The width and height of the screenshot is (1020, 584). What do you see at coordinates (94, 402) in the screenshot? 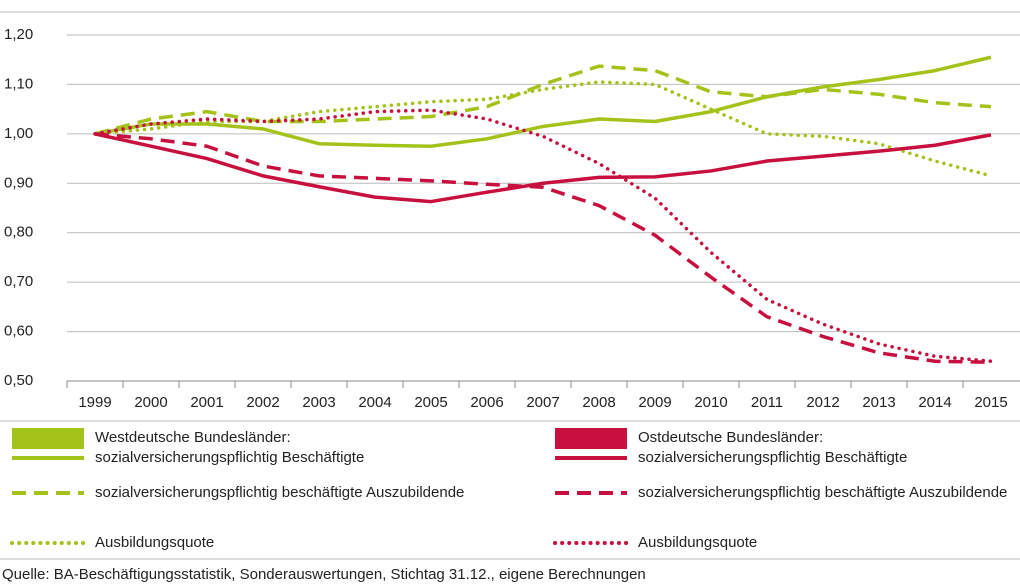
I see `x-tick-label: 1999` at bounding box center [94, 402].